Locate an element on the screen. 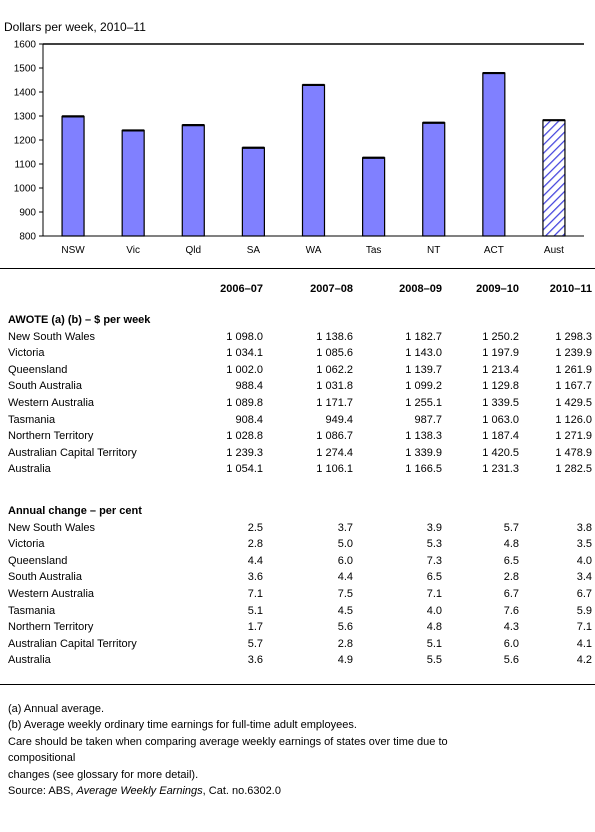 The height and width of the screenshot is (832, 595). cell-value: 4.3 is located at coordinates (511, 627).